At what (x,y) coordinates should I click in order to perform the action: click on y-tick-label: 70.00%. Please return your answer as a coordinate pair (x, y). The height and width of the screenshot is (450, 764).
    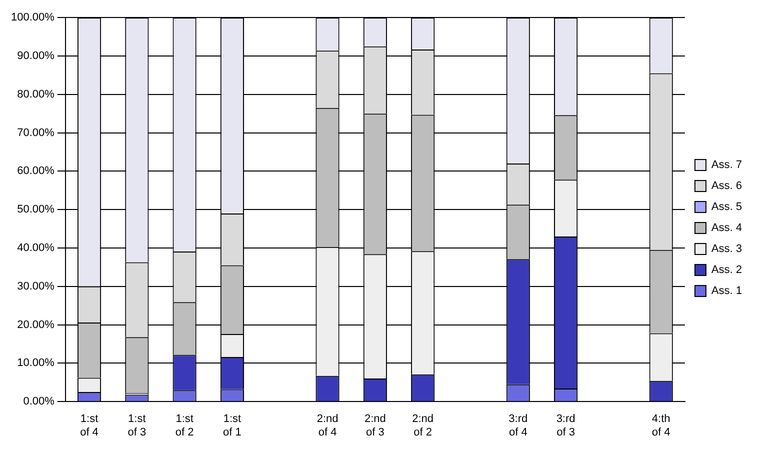
    Looking at the image, I should click on (36, 132).